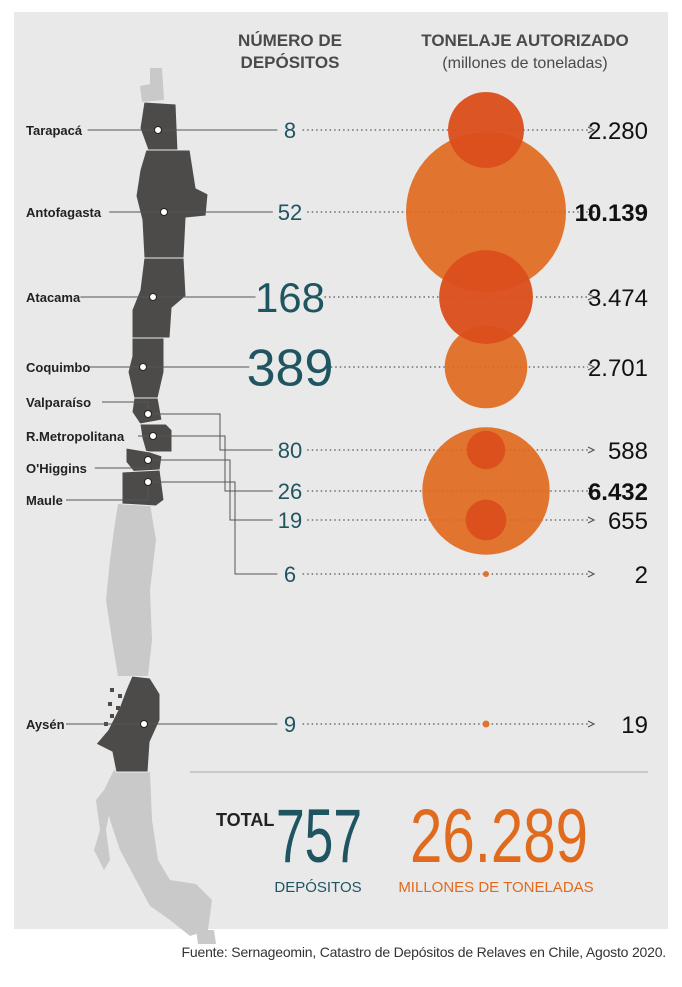 The image size is (682, 987). What do you see at coordinates (591, 574) in the screenshot?
I see `arrow-head-maule` at bounding box center [591, 574].